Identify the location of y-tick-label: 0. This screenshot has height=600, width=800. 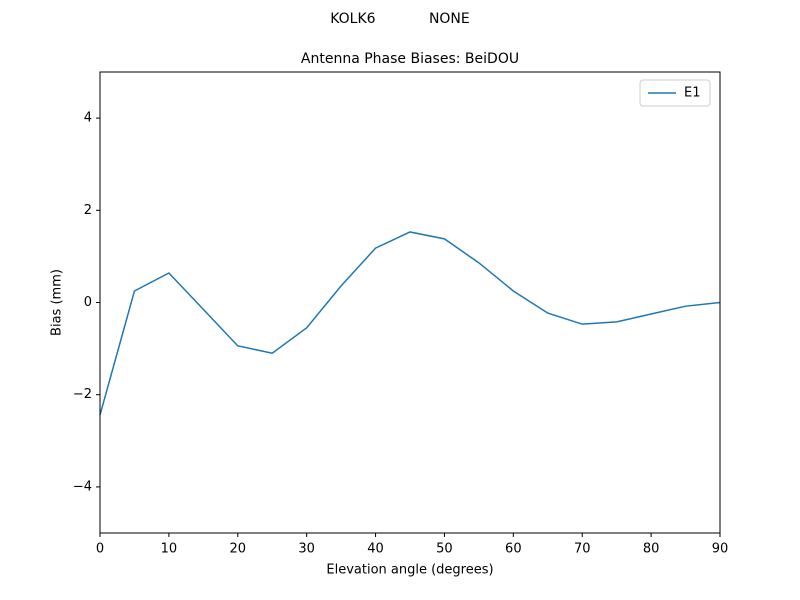
(88, 302).